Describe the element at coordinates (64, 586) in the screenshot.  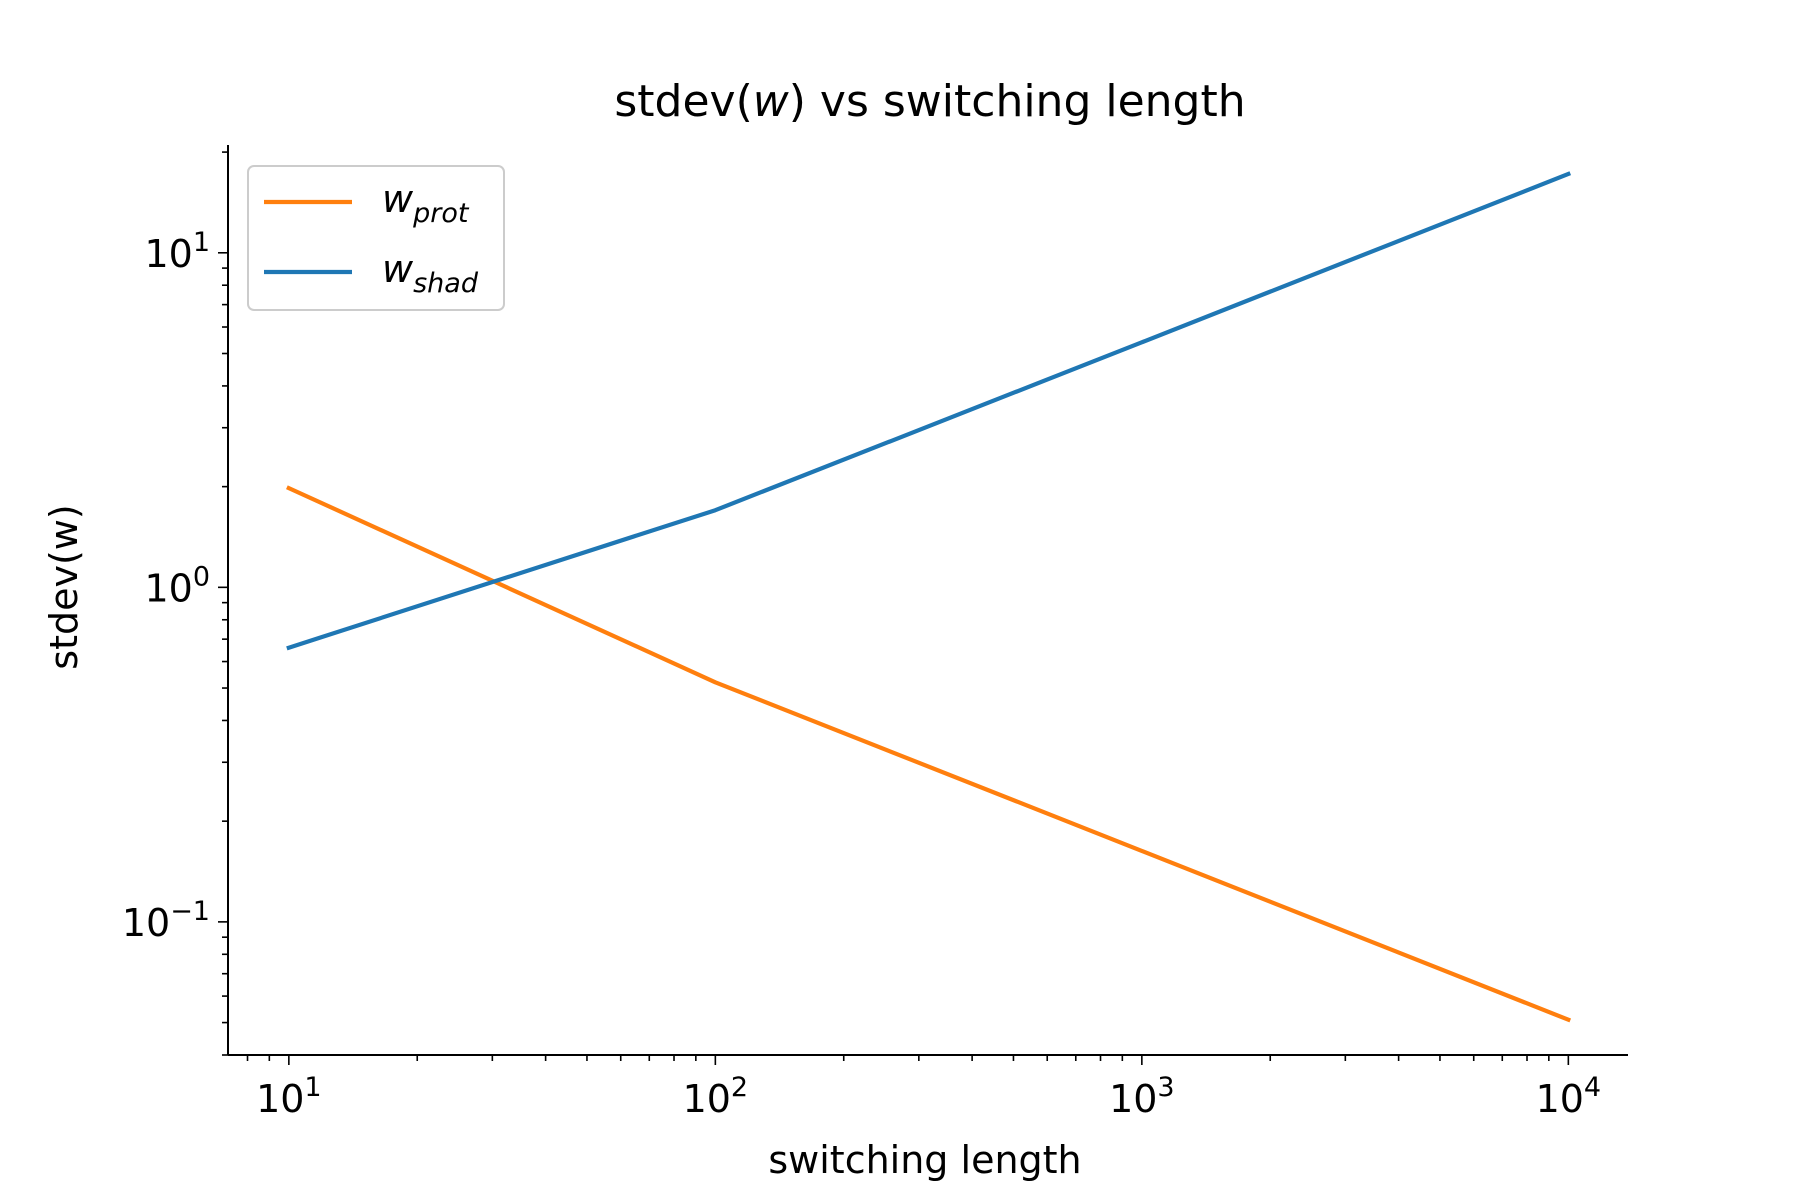
I see `y-axis-label: stdev(w)` at that location.